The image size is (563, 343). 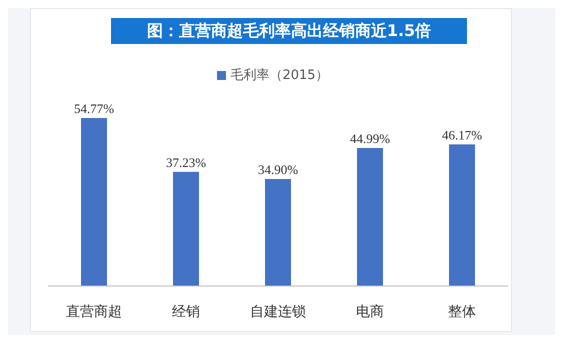 I want to click on data-label: 46.17%, so click(x=462, y=134).